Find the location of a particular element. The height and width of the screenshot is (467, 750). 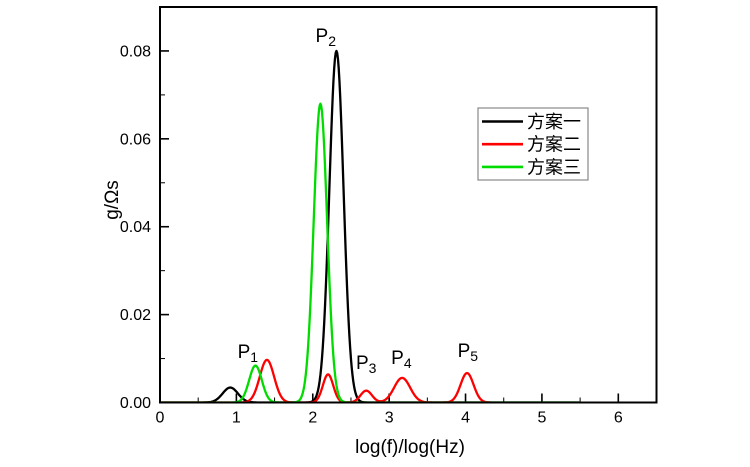

y-axis-title: g/Ωs is located at coordinates (112, 200).